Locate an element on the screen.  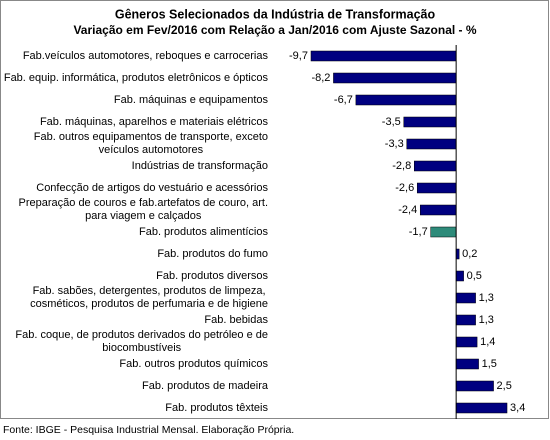
value-label: -3,5 is located at coordinates (391, 122).